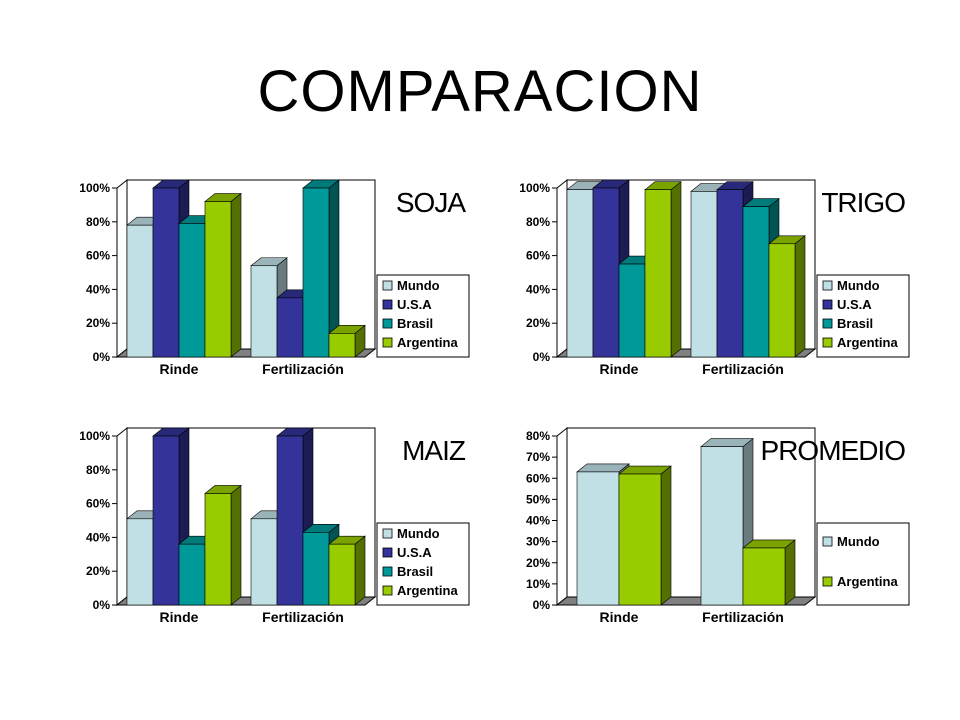  I want to click on slide-title: COMPARACION, so click(480, 91).